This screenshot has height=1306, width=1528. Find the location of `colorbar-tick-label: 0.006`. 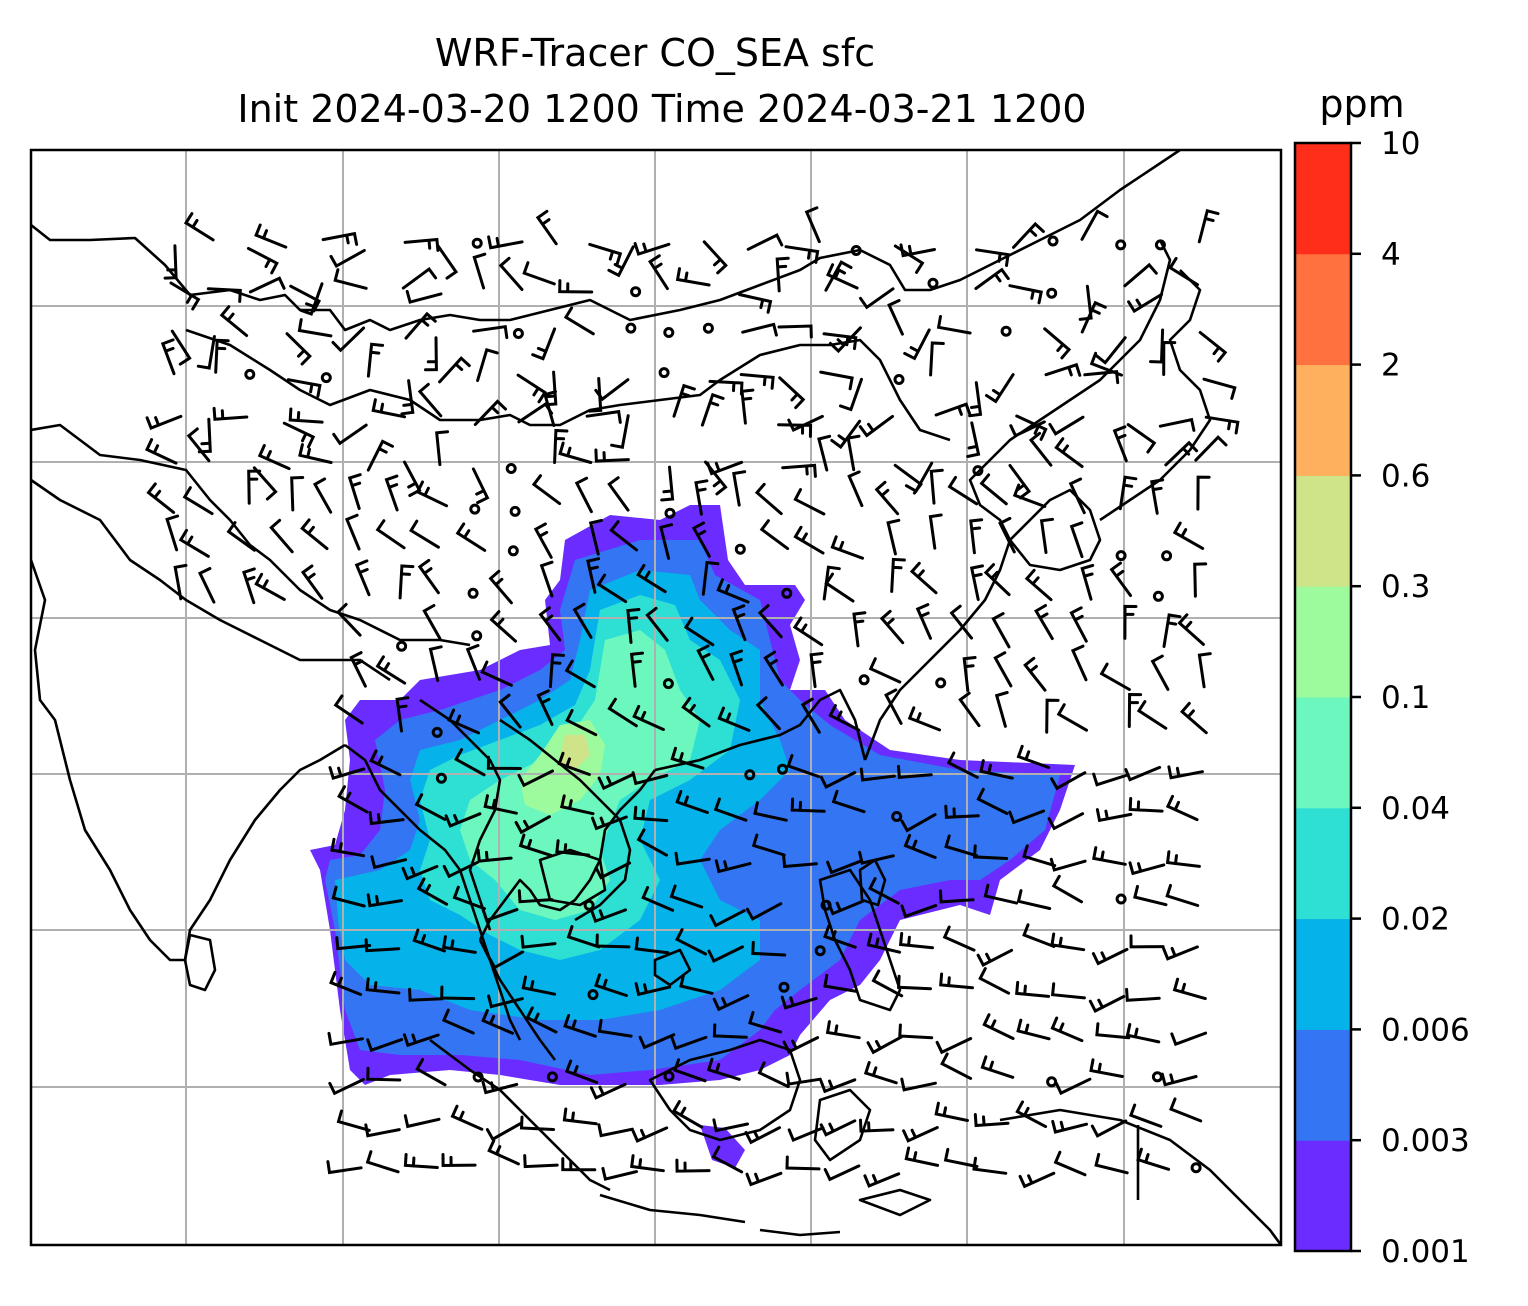

colorbar-tick-label: 0.006 is located at coordinates (1425, 1030).